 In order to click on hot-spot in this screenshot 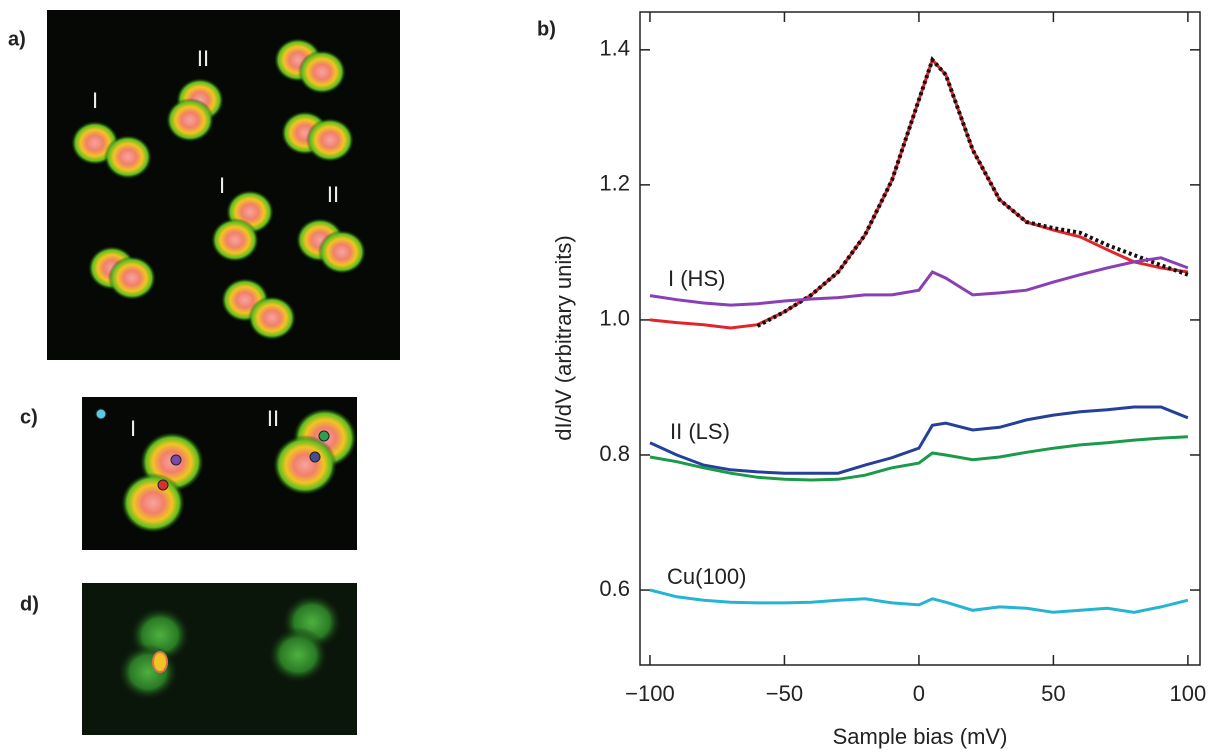, I will do `click(160, 662)`.